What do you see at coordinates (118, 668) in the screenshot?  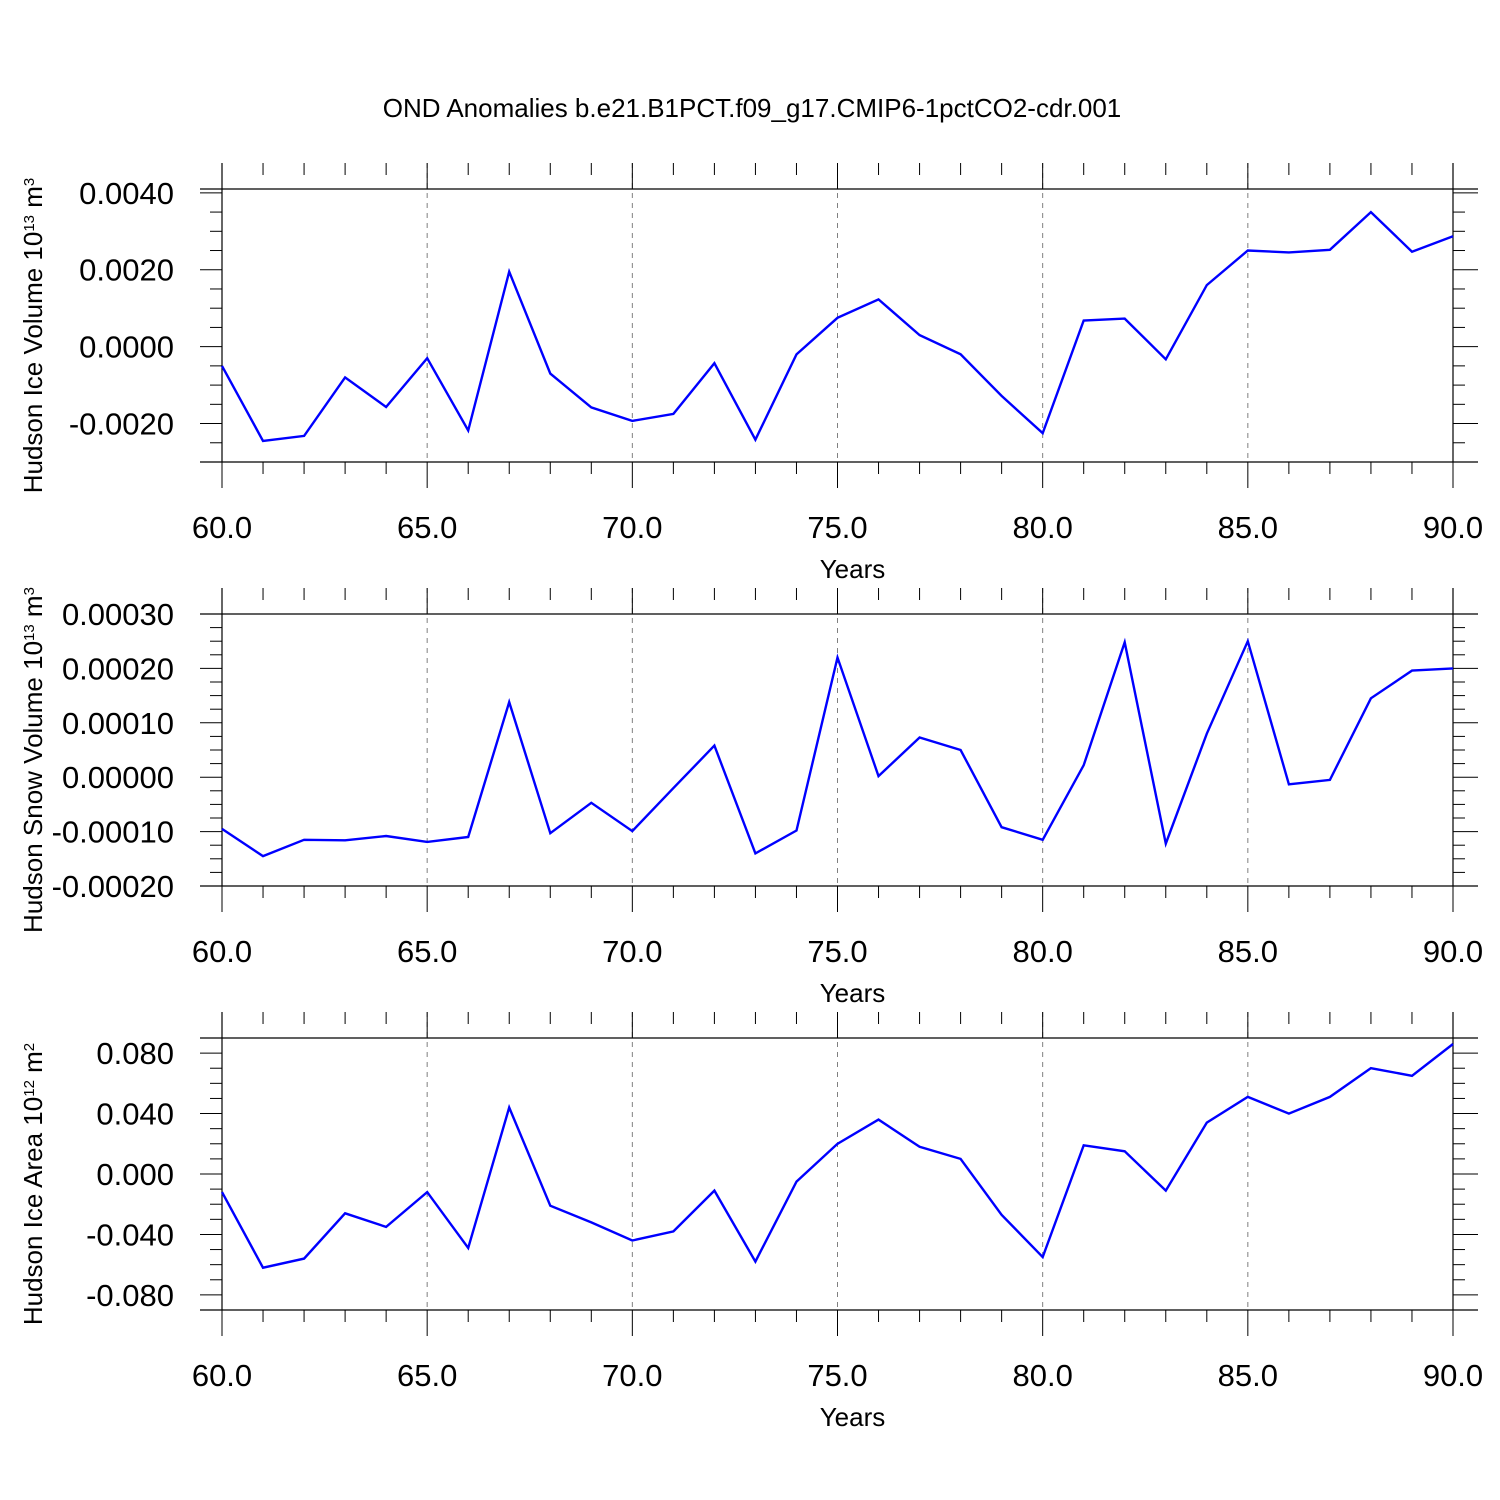 I see `y-tick-label: 0.00020` at bounding box center [118, 668].